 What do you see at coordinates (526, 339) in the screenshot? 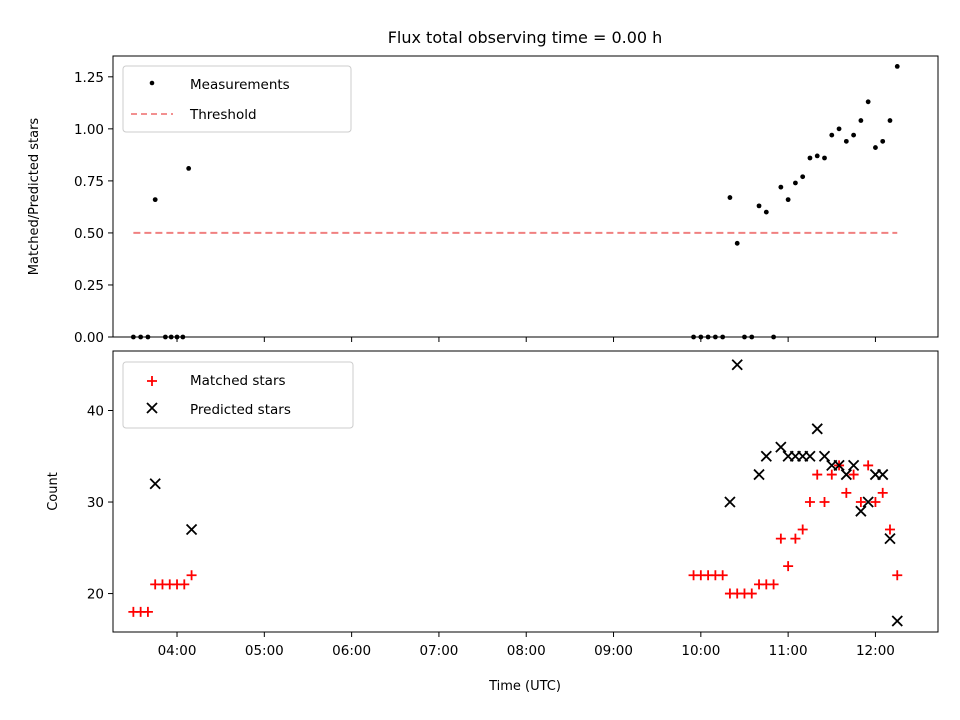
I see `top-panel-x-ticks` at bounding box center [526, 339].